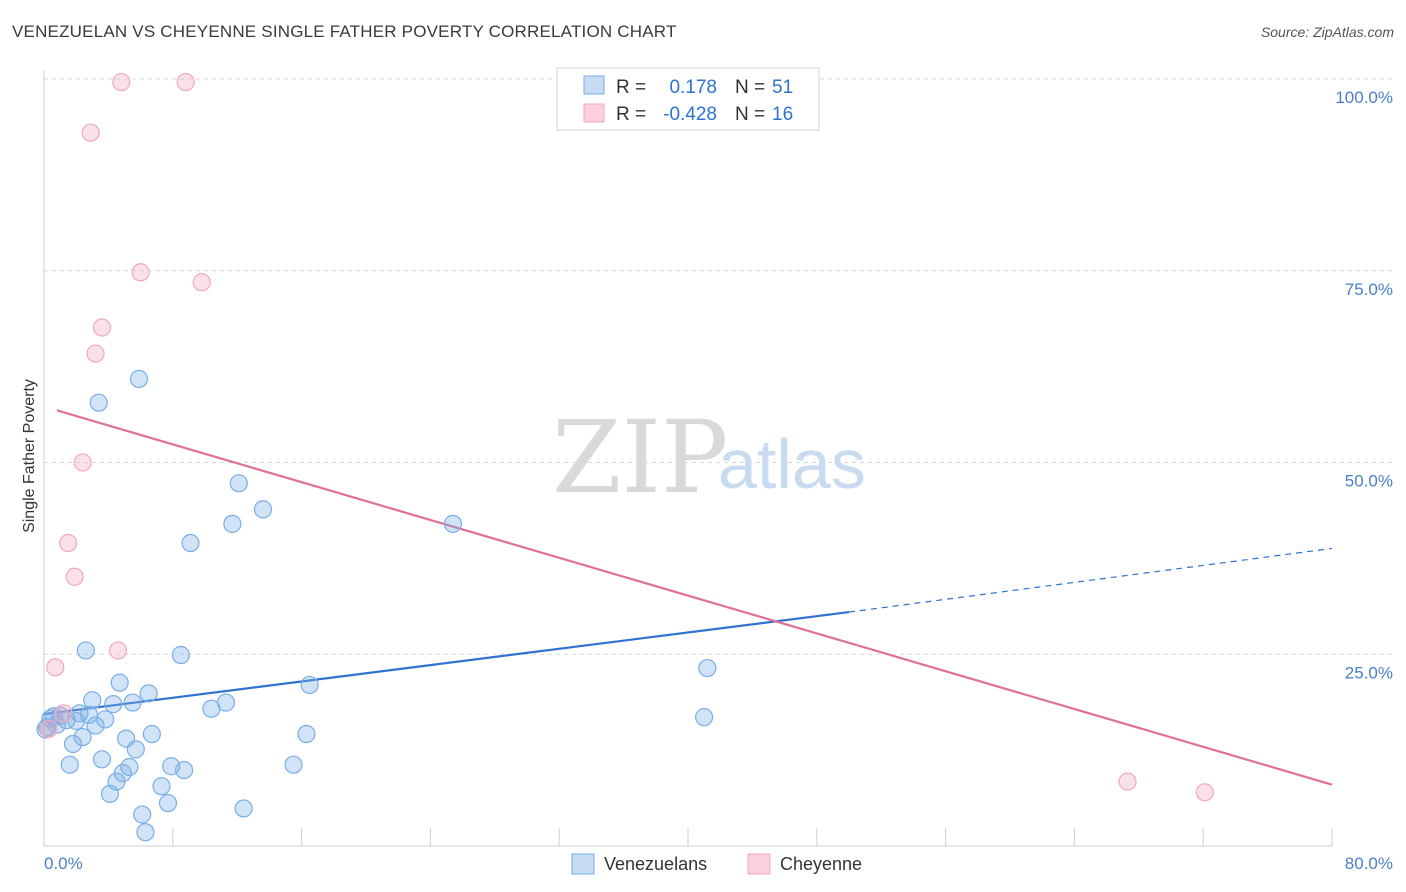 This screenshot has height=892, width=1406. I want to click on x-tick-label-max: 80.0%, so click(1369, 863).